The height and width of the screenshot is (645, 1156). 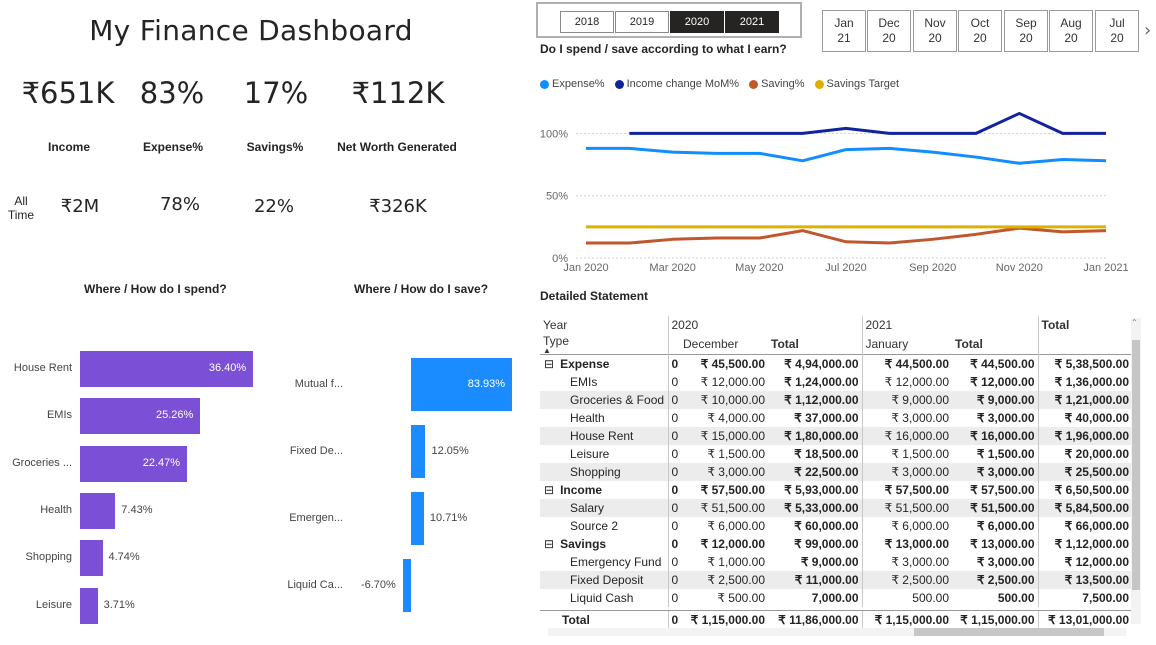 I want to click on cell-value: ₹ 40,000.00, so click(x=1085, y=417).